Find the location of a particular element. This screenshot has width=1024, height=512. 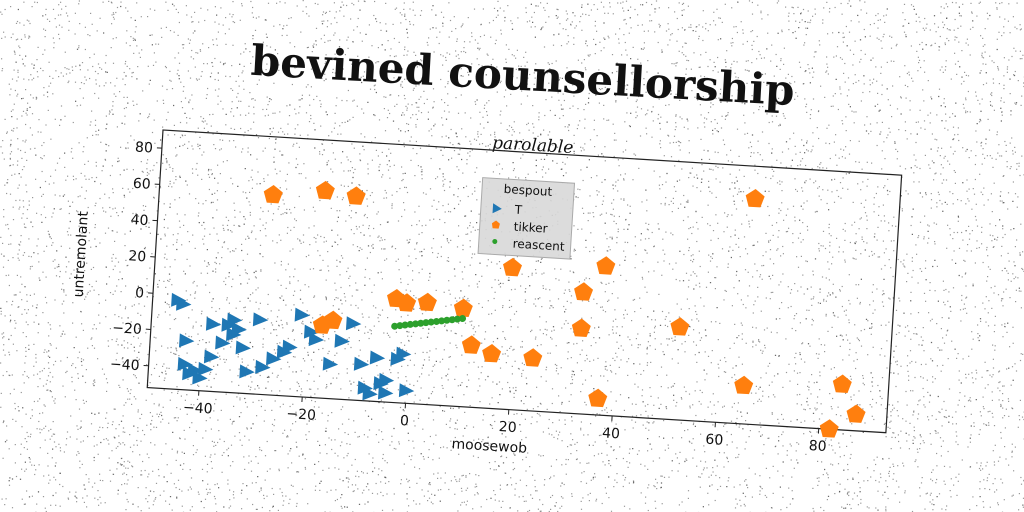

legend: bespout T tikker reascent is located at coordinates (526, 218).